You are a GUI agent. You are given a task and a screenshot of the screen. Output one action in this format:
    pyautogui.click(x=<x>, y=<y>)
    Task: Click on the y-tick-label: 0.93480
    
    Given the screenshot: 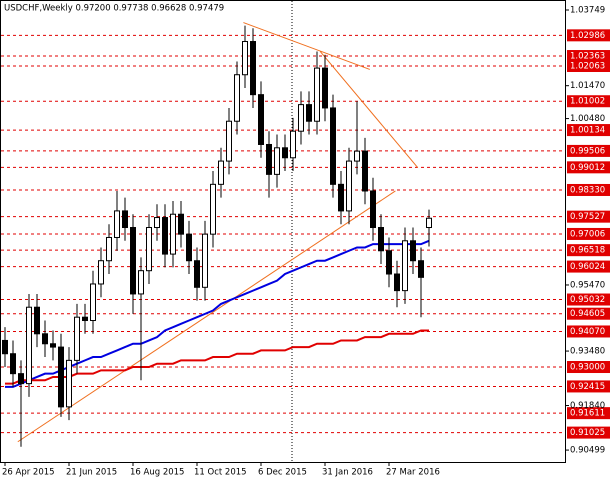 What is the action you would take?
    pyautogui.click(x=587, y=352)
    